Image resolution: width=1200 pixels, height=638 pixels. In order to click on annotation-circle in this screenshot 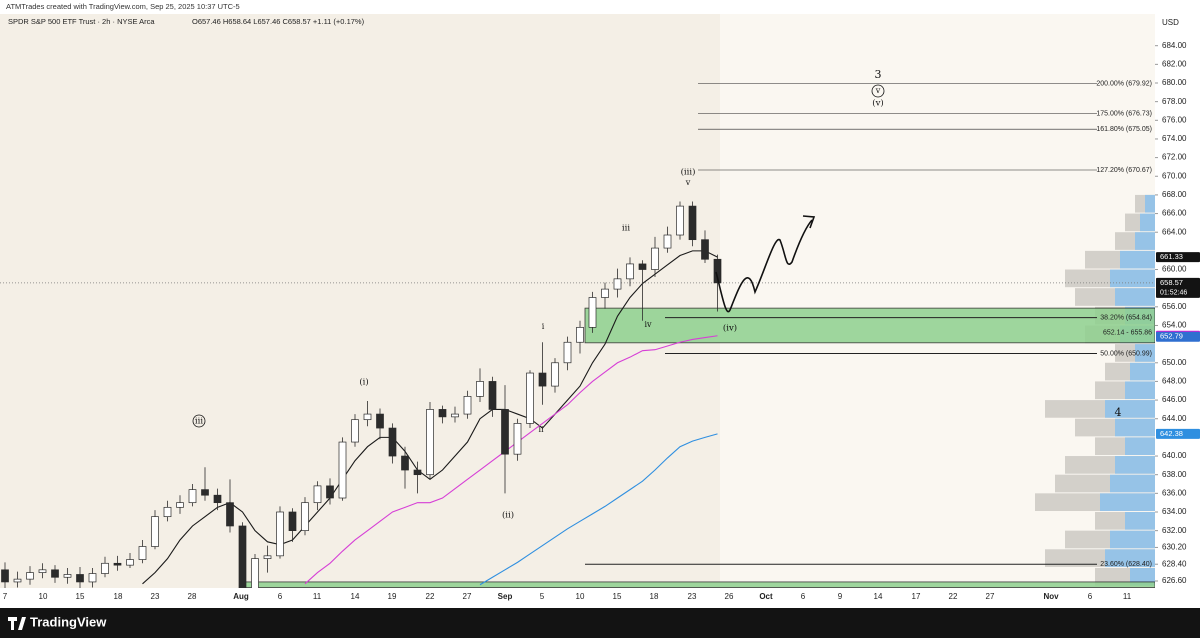, I will do `click(878, 91)`.